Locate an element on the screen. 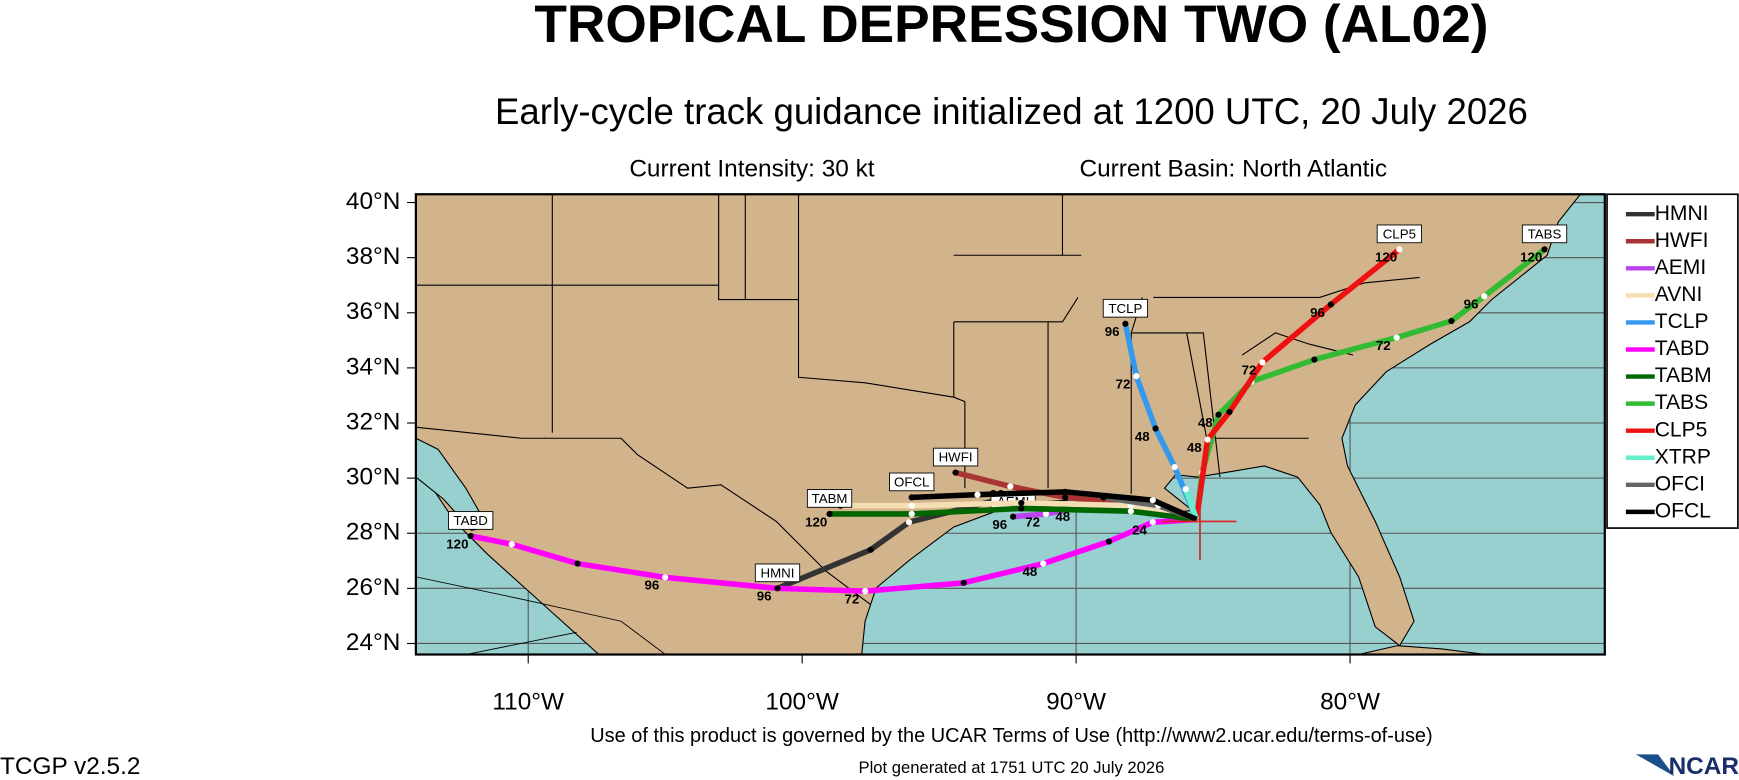 This screenshot has height=780, width=1739. generated: Plot generated at 1751 UTC 20 July 2026 is located at coordinates (1011, 767).